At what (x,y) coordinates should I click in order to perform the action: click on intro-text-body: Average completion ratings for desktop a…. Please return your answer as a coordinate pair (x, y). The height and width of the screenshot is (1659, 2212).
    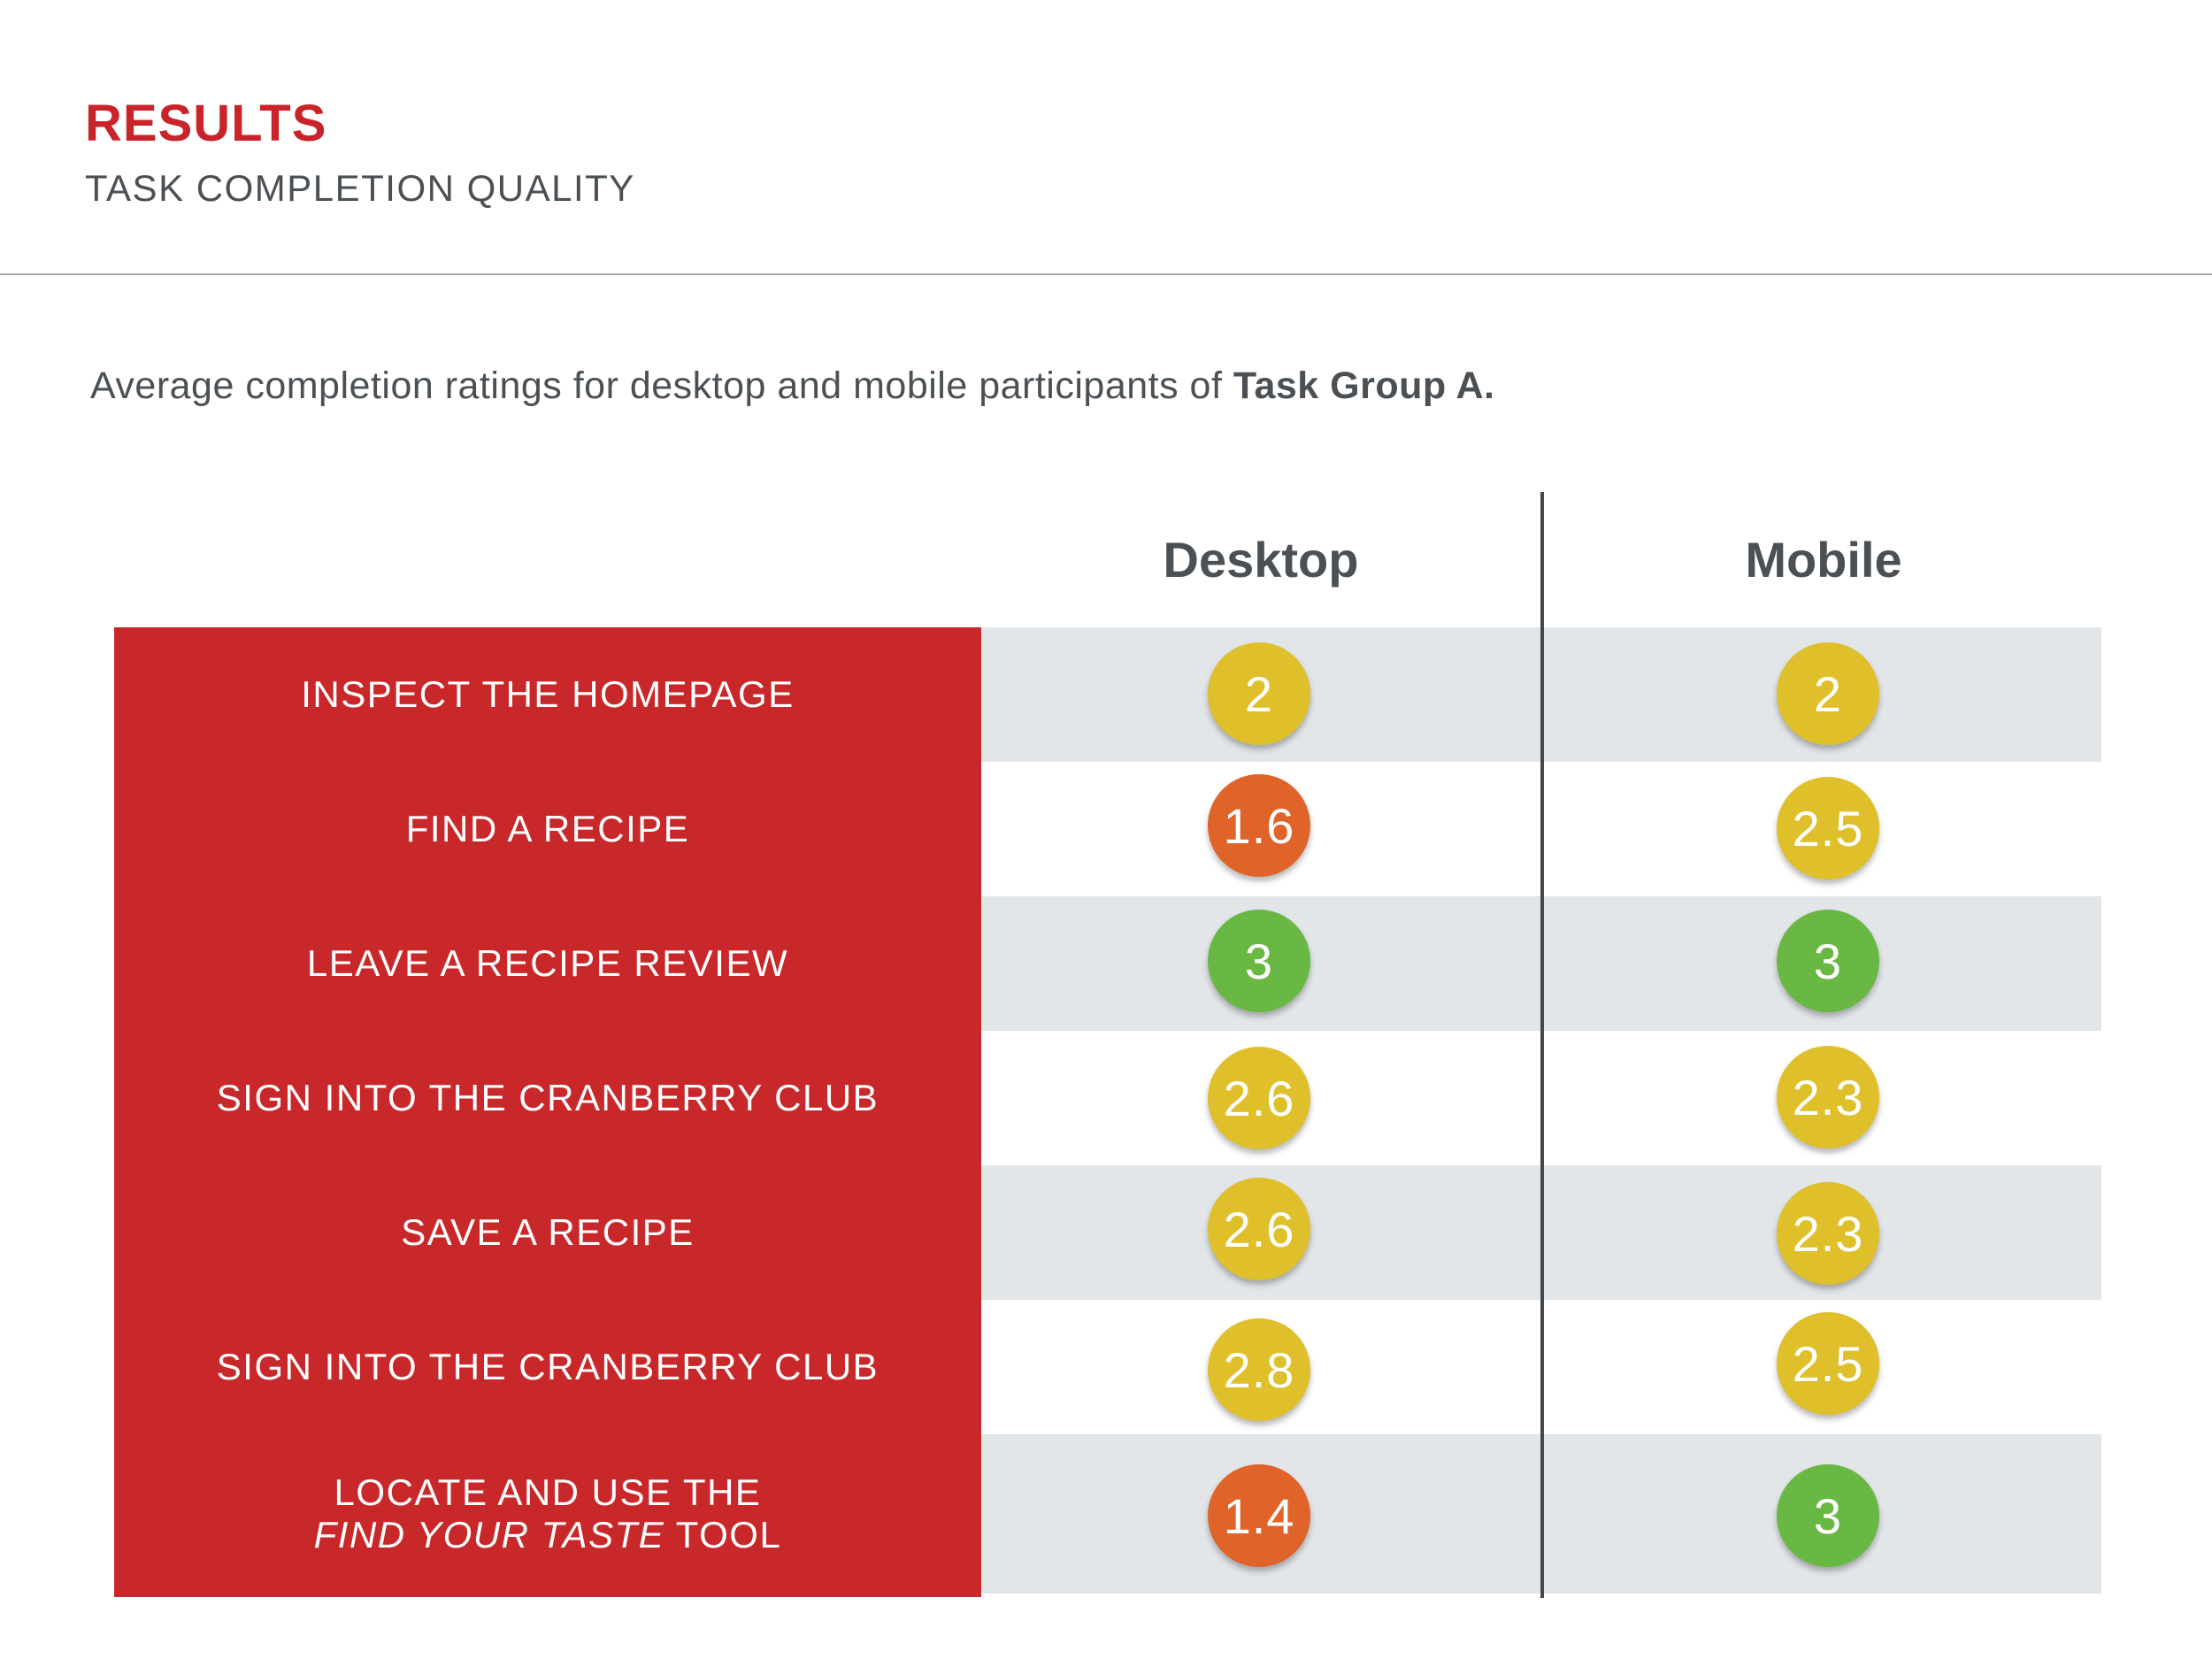
    Looking at the image, I should click on (662, 386).